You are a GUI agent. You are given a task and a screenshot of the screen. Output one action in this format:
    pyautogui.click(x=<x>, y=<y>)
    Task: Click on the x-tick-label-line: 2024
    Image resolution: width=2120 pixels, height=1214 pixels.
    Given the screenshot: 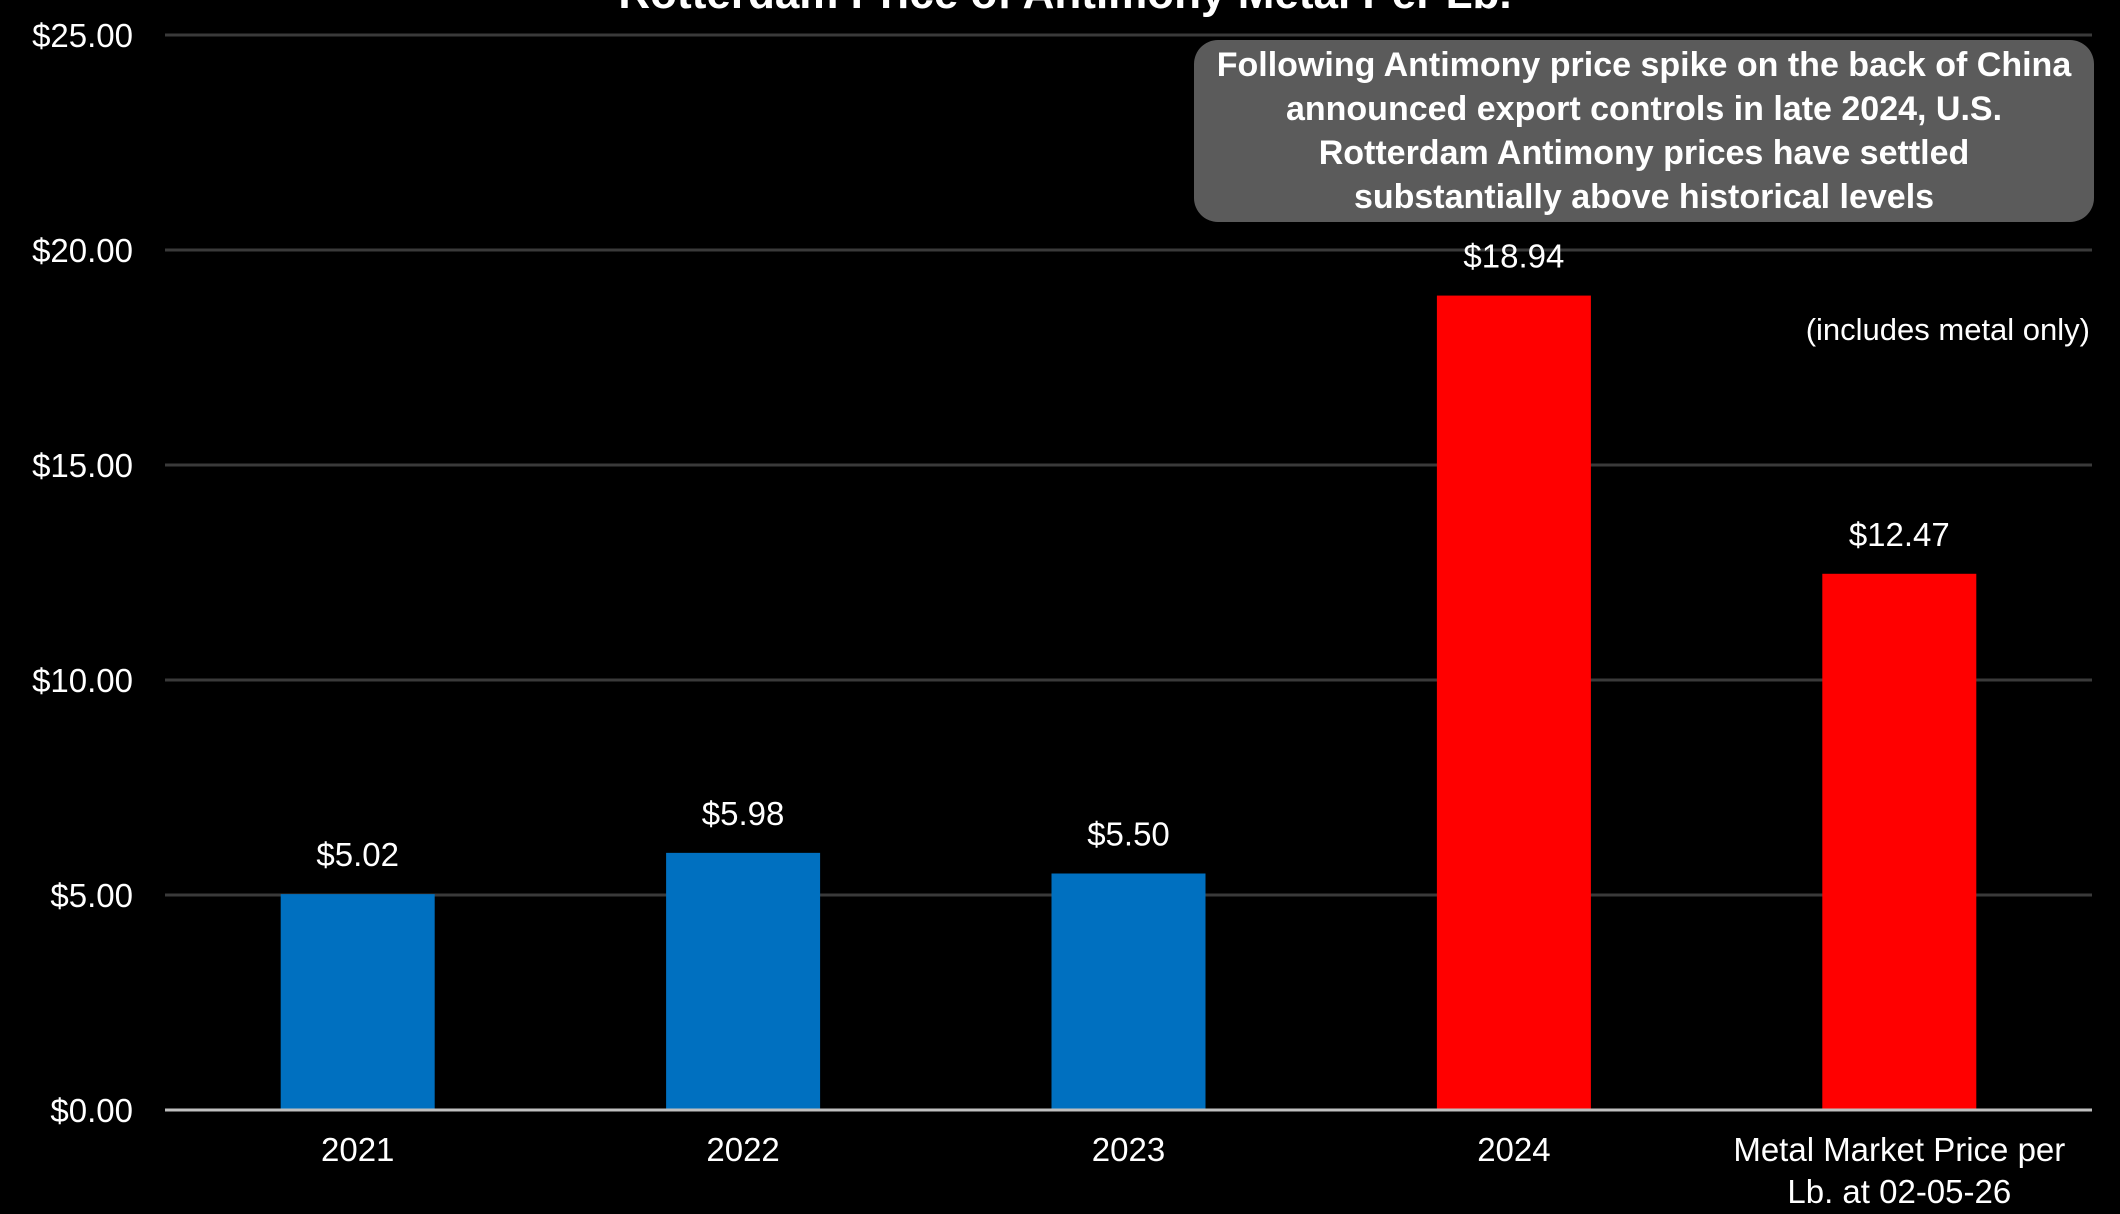 What is the action you would take?
    pyautogui.click(x=1513, y=1149)
    